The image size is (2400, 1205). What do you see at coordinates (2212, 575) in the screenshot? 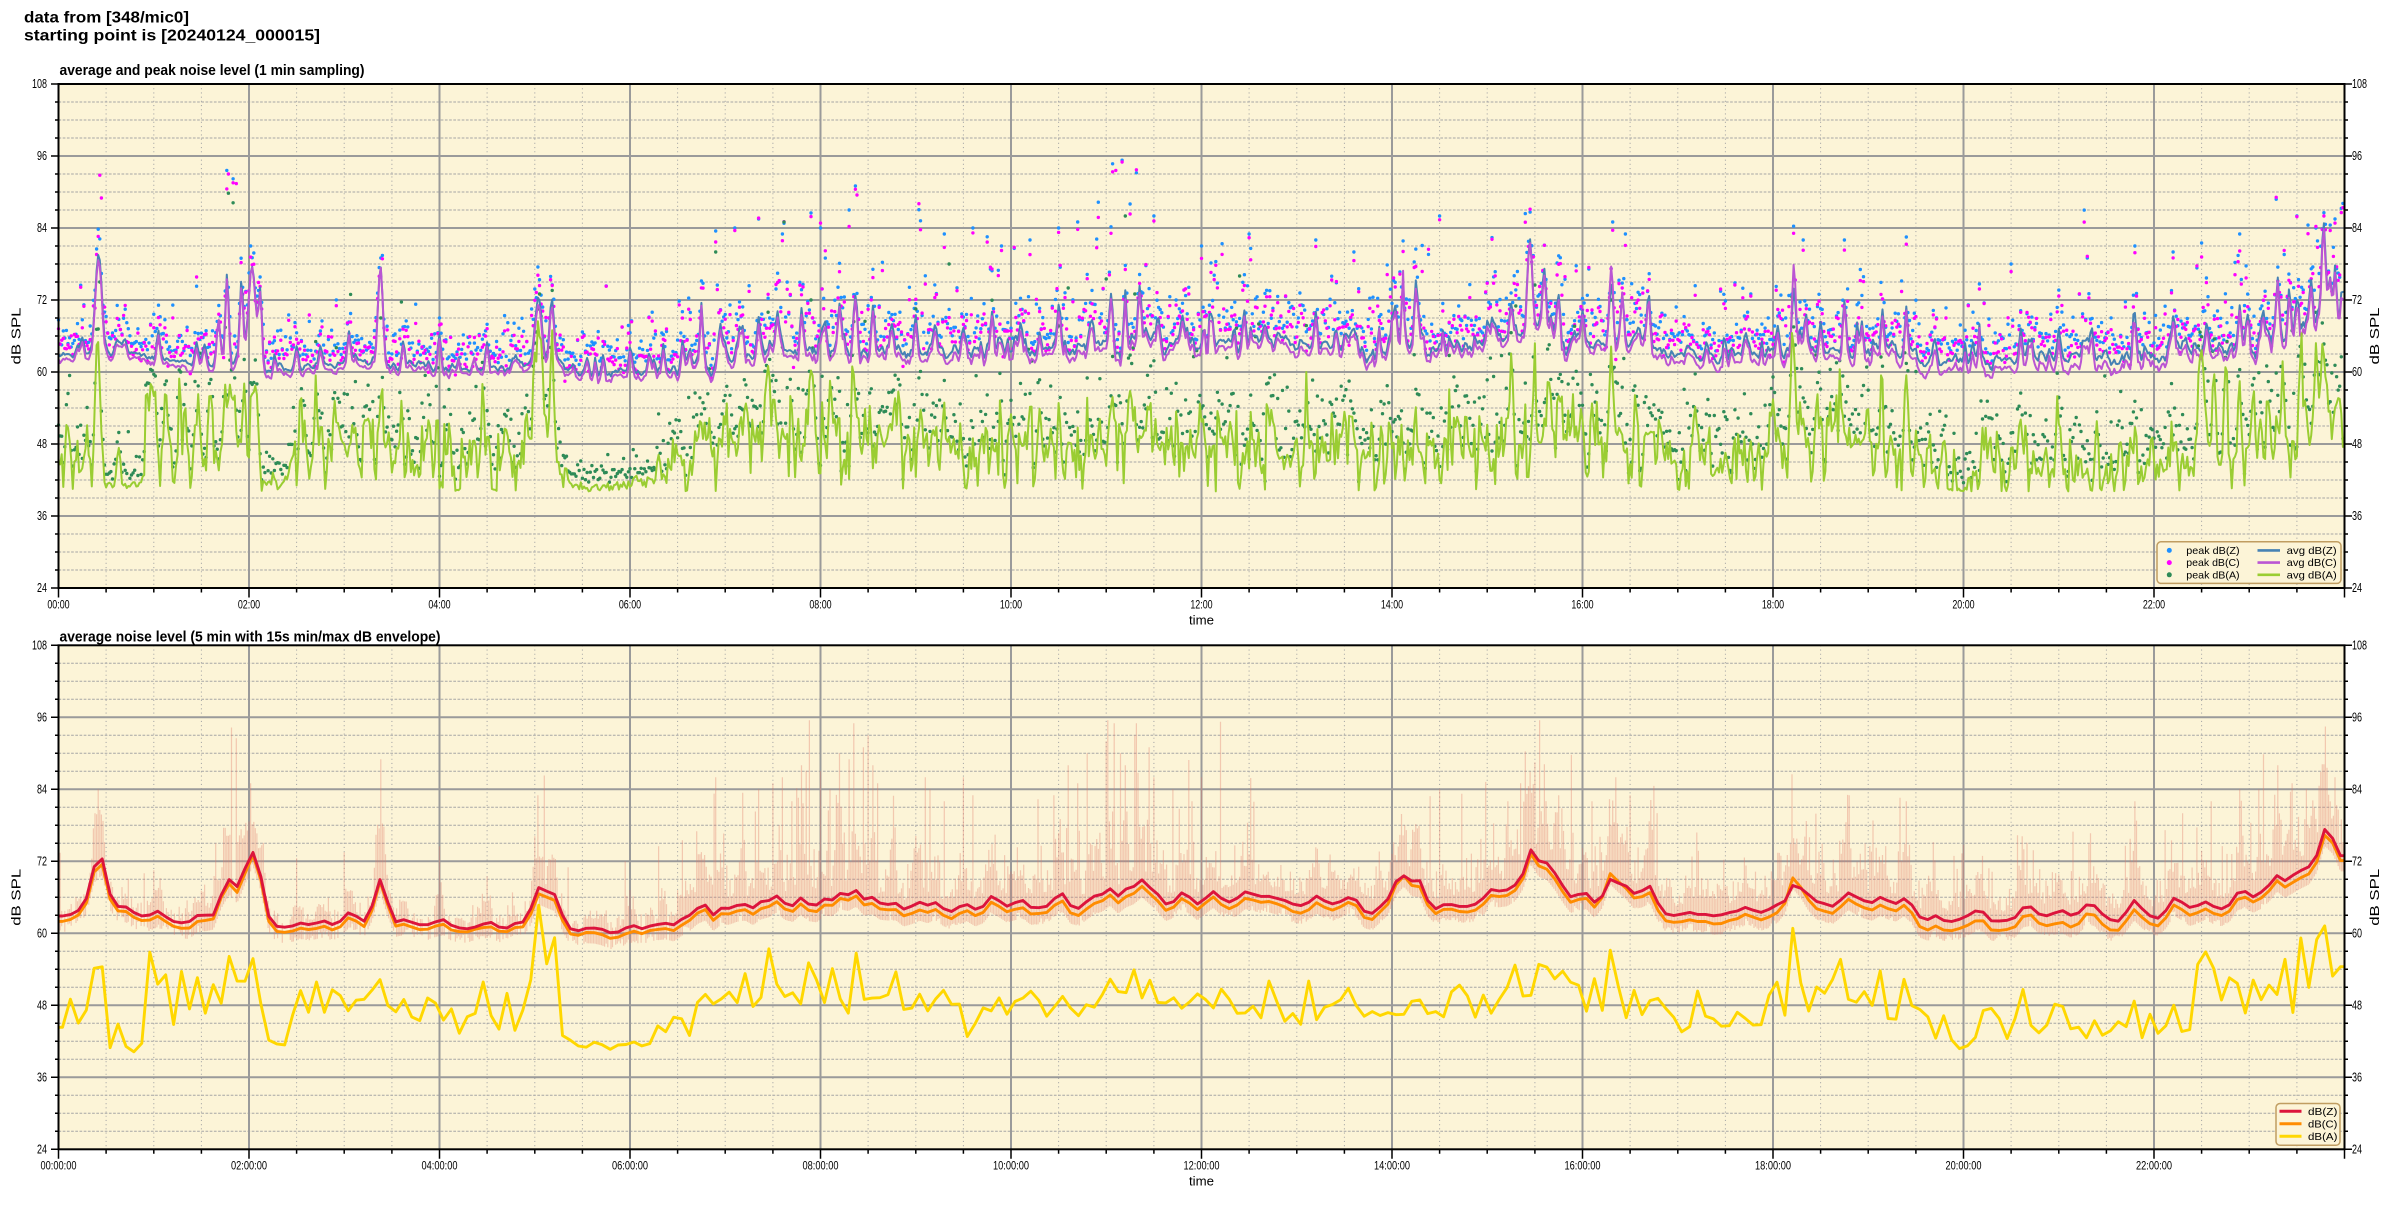
I see `svg-text: peak dB(A)` at bounding box center [2212, 575].